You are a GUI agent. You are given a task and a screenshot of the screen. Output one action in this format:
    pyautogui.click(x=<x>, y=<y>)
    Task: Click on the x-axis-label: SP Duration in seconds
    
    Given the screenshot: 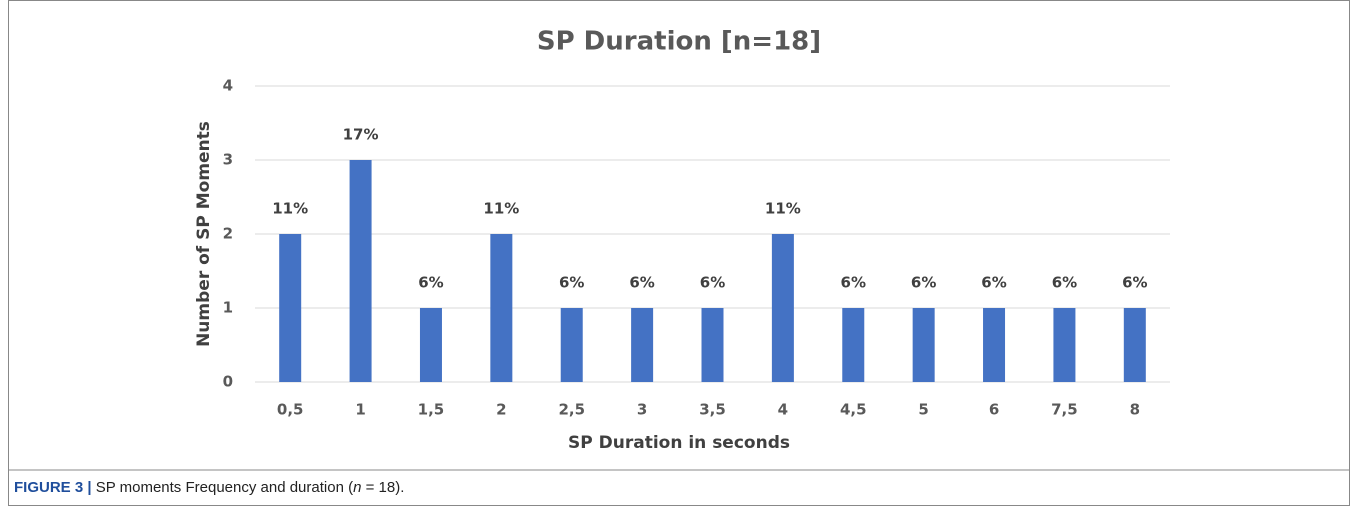 What is the action you would take?
    pyautogui.click(x=679, y=443)
    